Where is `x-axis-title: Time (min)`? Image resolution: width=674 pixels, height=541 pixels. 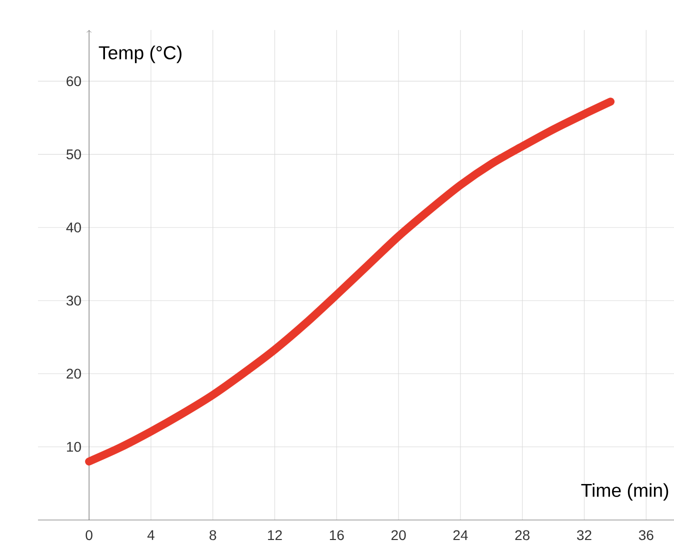
x-axis-title: Time (min) is located at coordinates (624, 492).